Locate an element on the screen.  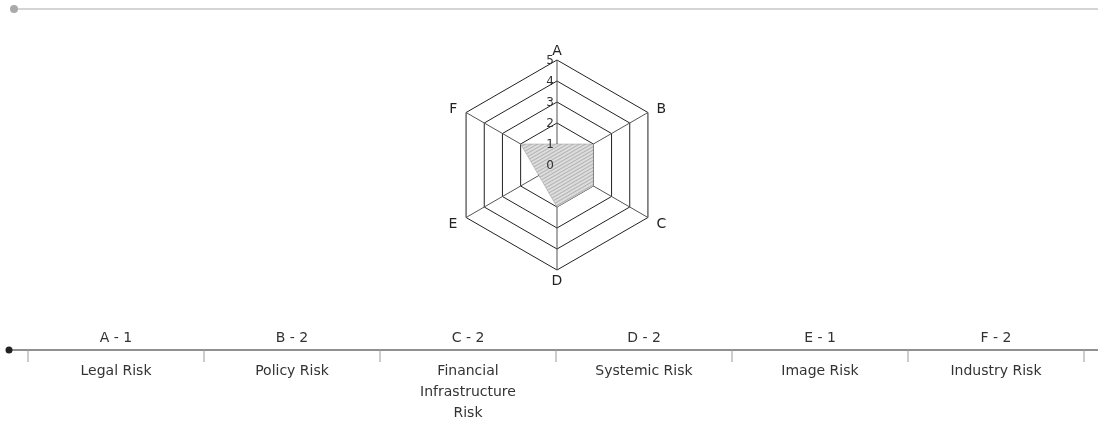
text: Systemic Risk is located at coordinates (644, 370).